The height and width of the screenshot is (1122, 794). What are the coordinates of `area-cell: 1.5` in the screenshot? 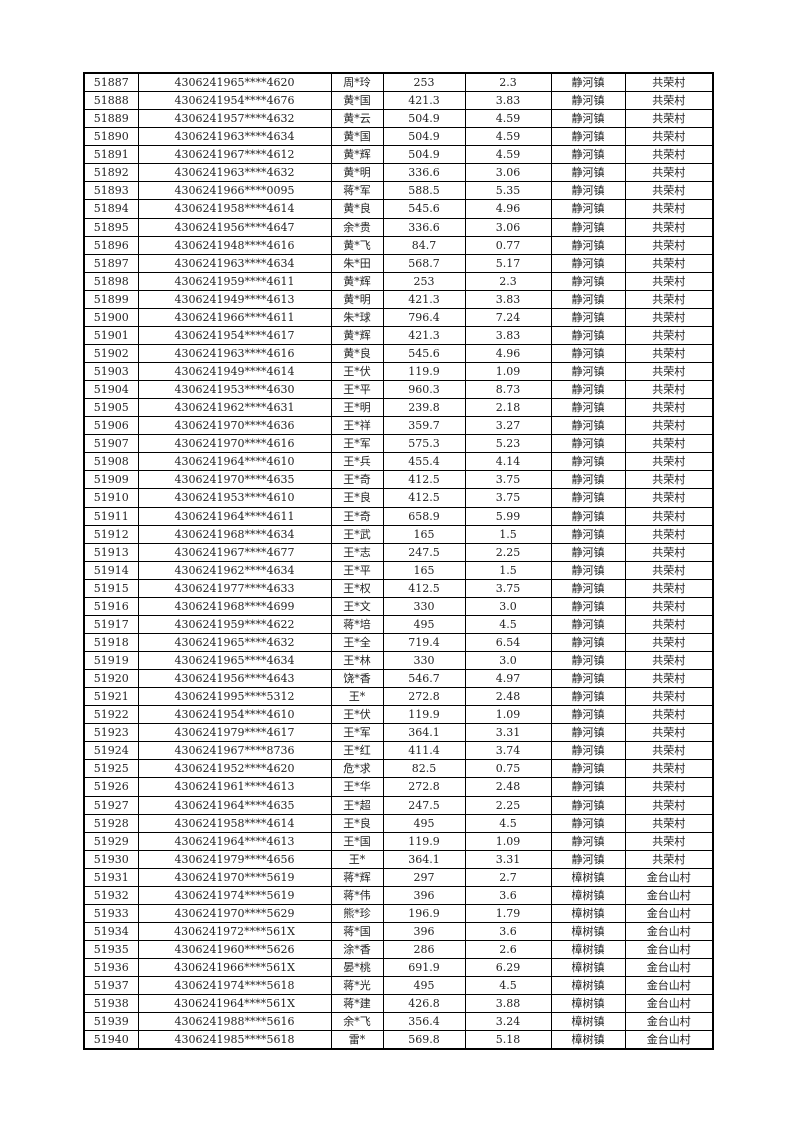 It's located at (508, 570).